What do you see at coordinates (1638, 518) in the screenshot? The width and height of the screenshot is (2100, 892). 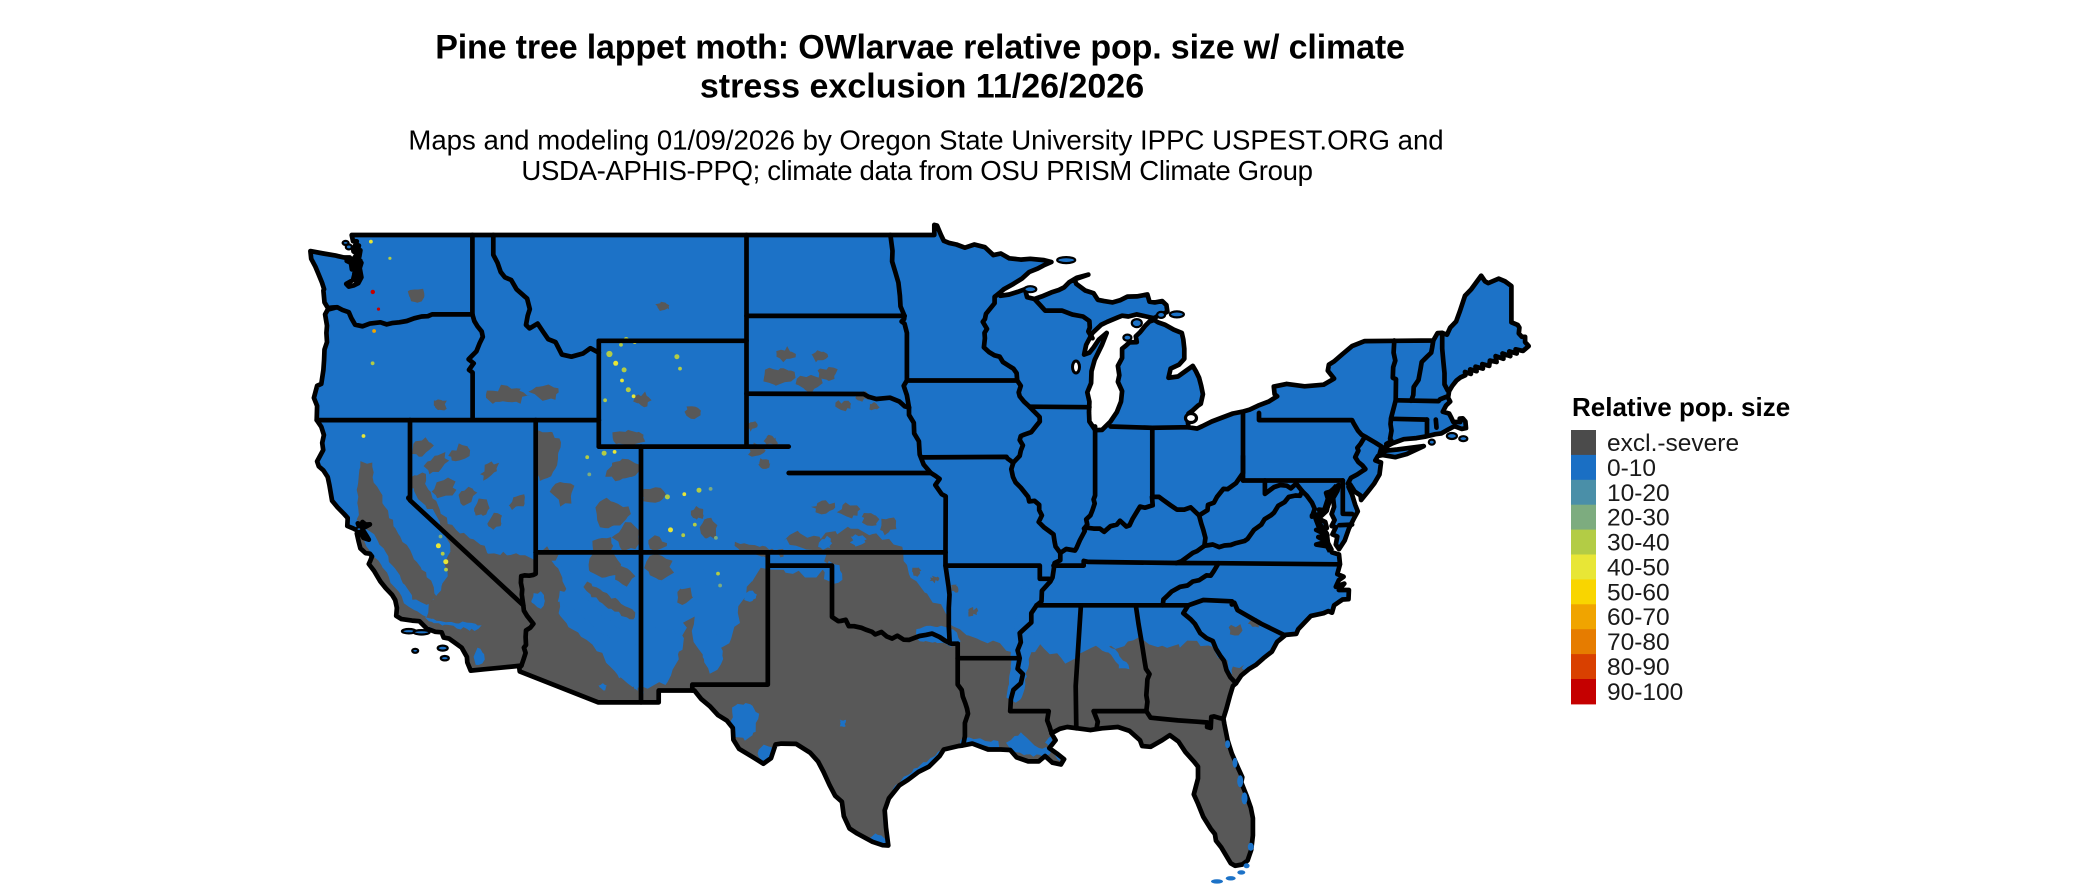 I see `svg-text: 20-30` at bounding box center [1638, 518].